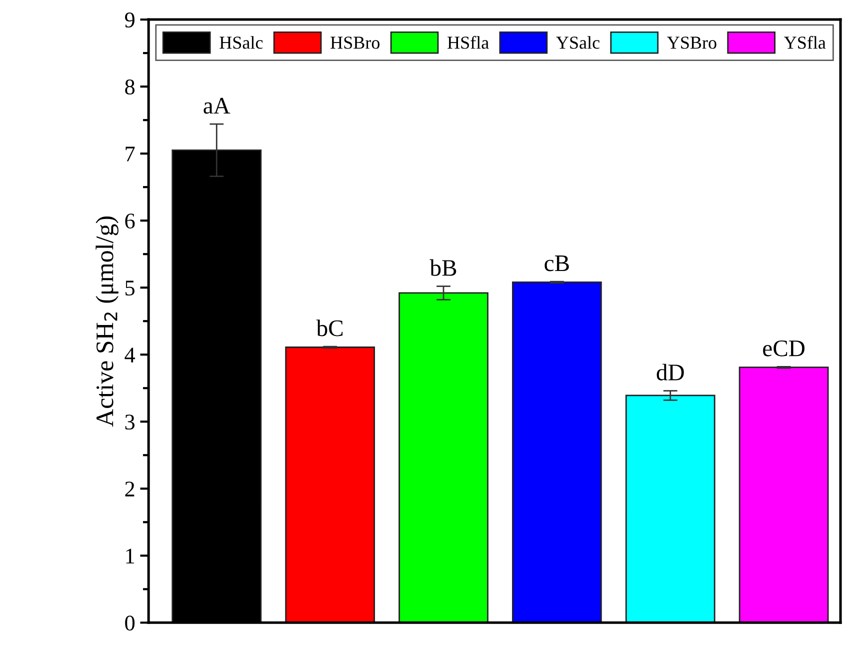  What do you see at coordinates (129, 489) in the screenshot?
I see `y-tick-label: 2` at bounding box center [129, 489].